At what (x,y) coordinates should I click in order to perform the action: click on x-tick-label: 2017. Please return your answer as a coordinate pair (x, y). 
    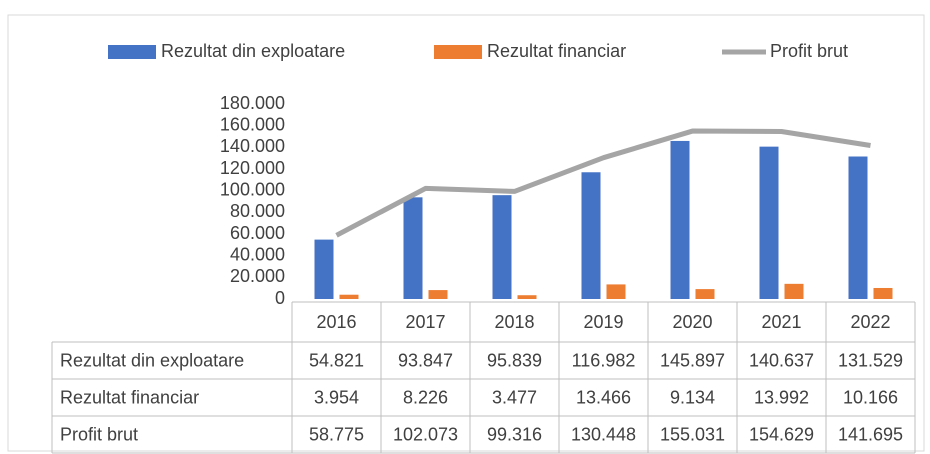
    Looking at the image, I should click on (425, 322).